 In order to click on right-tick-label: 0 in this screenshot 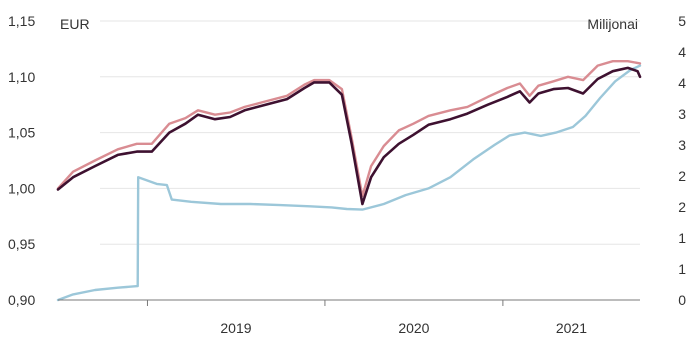, I will do `click(682, 300)`.